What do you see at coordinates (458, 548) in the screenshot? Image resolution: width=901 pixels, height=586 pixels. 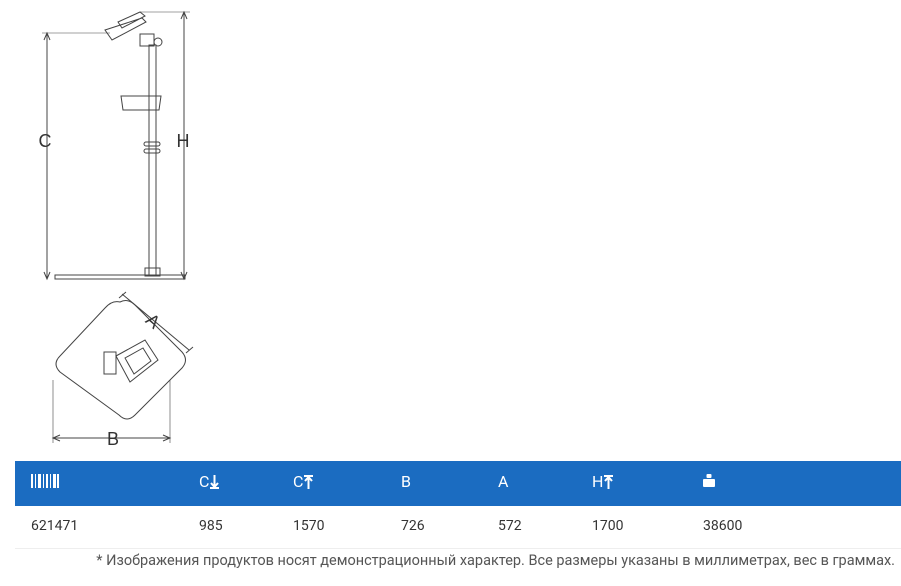 I see `separator` at bounding box center [458, 548].